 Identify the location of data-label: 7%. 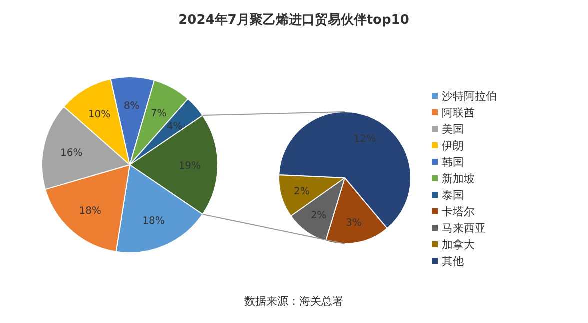
(158, 114).